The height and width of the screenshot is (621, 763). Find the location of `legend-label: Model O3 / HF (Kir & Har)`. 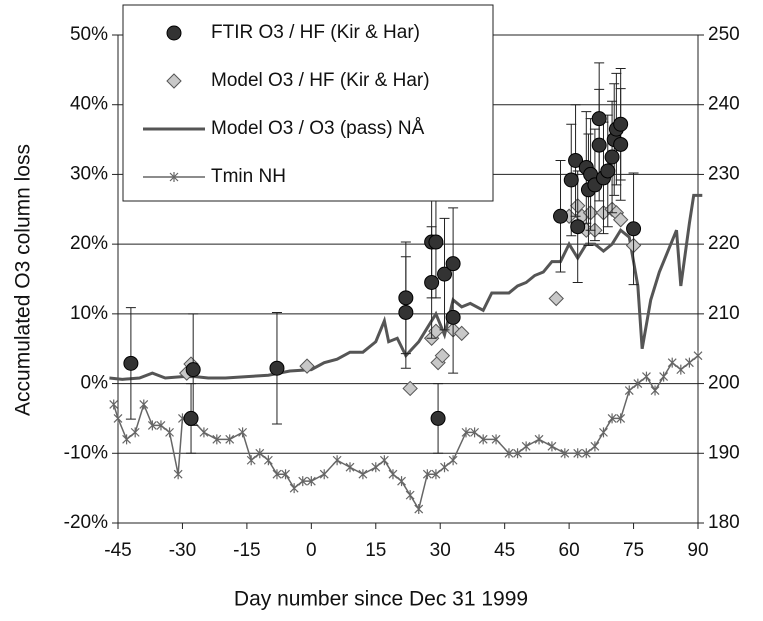

legend-label: Model O3 / HF (Kir & Har) is located at coordinates (320, 80).